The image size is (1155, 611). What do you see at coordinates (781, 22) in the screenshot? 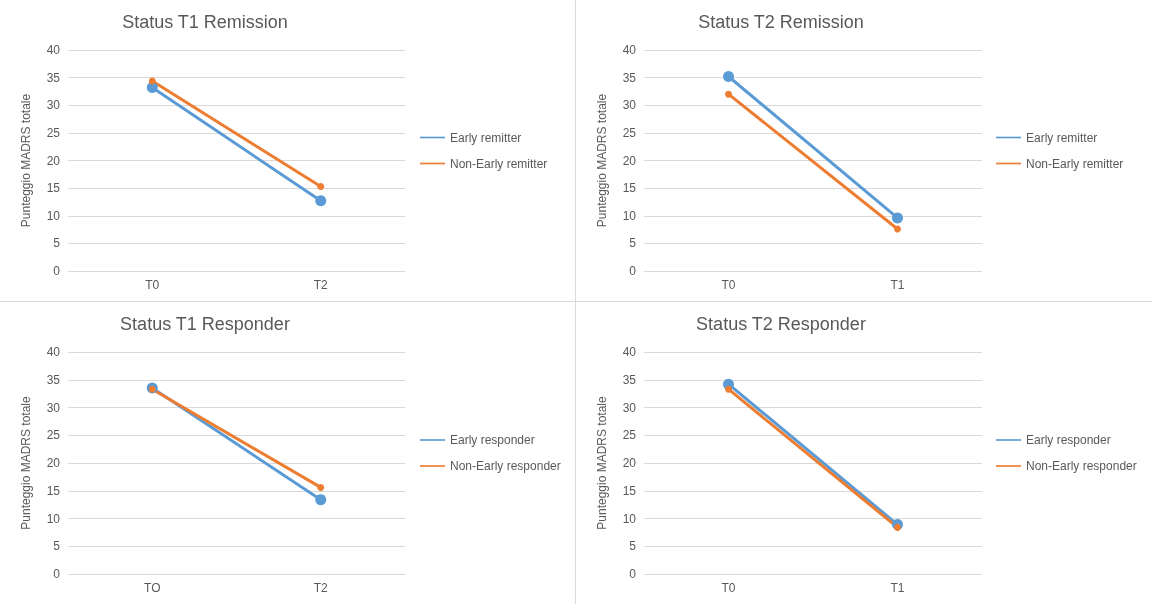
I see `chart-title: Status T2 Remission` at bounding box center [781, 22].